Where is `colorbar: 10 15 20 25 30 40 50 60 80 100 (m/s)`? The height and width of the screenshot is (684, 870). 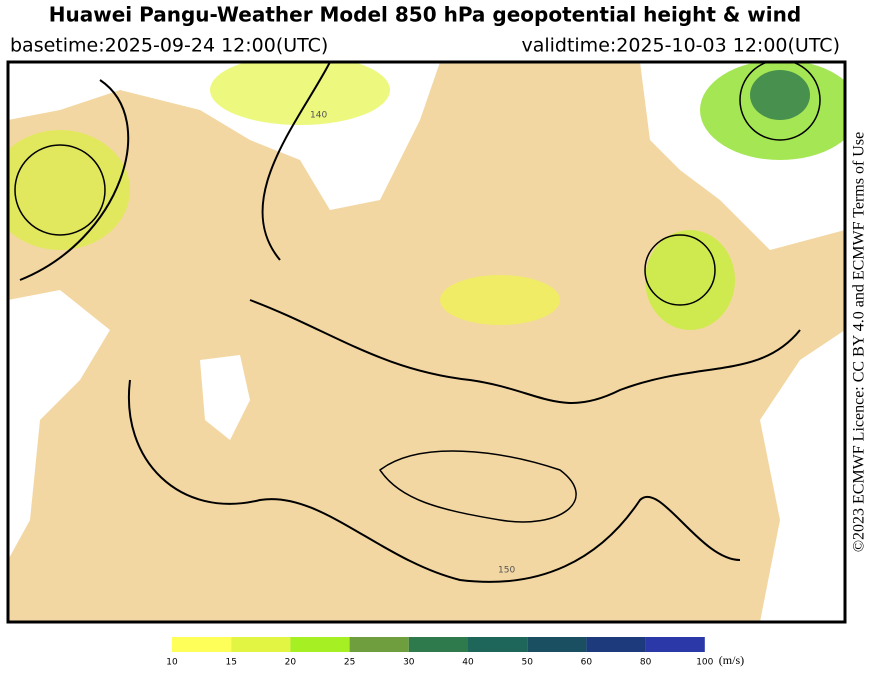 colorbar: 10 15 20 25 30 40 50 60 80 100 (m/s) is located at coordinates (455, 652).